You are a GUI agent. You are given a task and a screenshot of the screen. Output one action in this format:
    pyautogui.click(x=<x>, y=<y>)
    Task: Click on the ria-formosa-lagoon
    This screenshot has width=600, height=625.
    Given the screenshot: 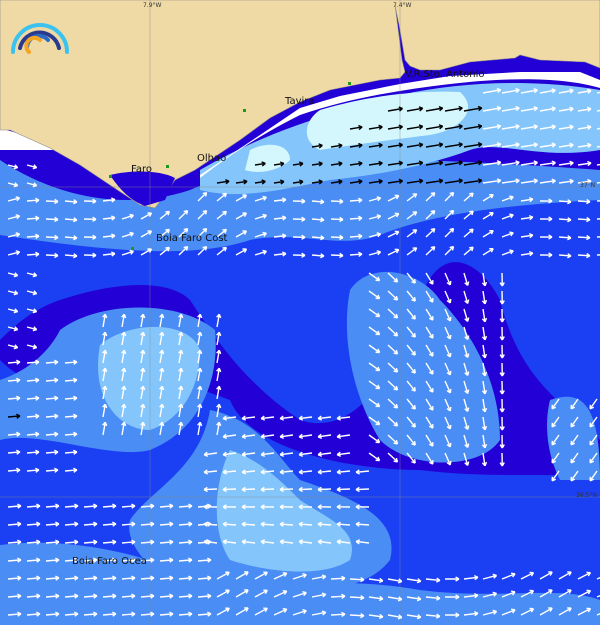 What is the action you would take?
    pyautogui.click(x=142, y=188)
    